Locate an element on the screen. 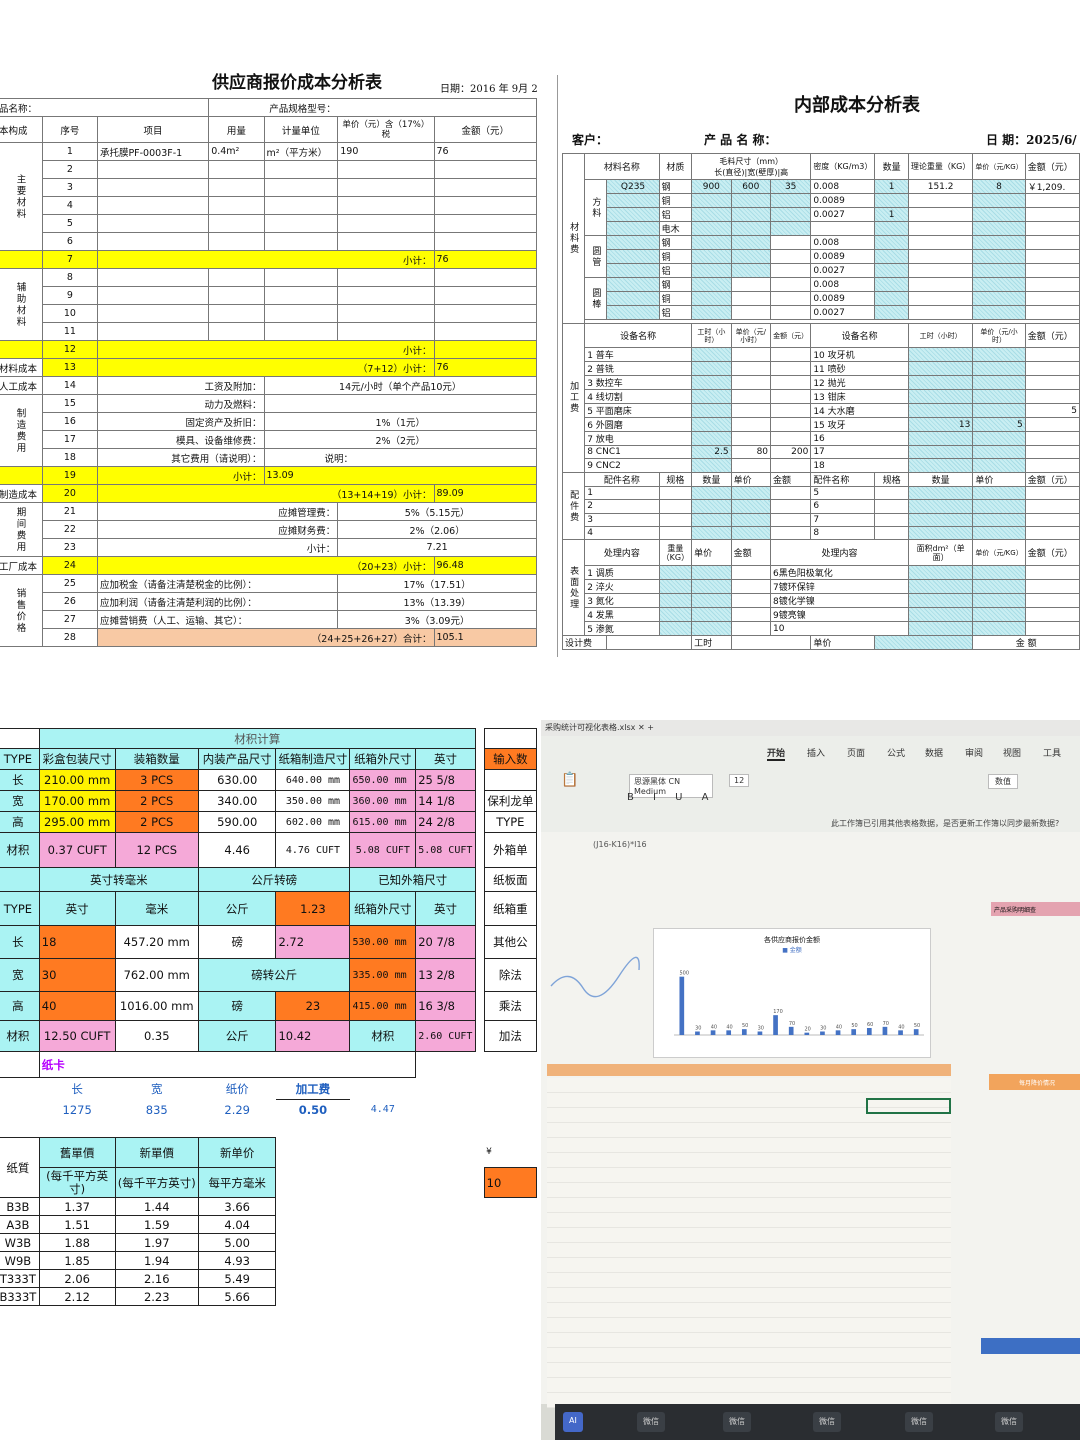  section-label: 销售价格 is located at coordinates (21, 610).